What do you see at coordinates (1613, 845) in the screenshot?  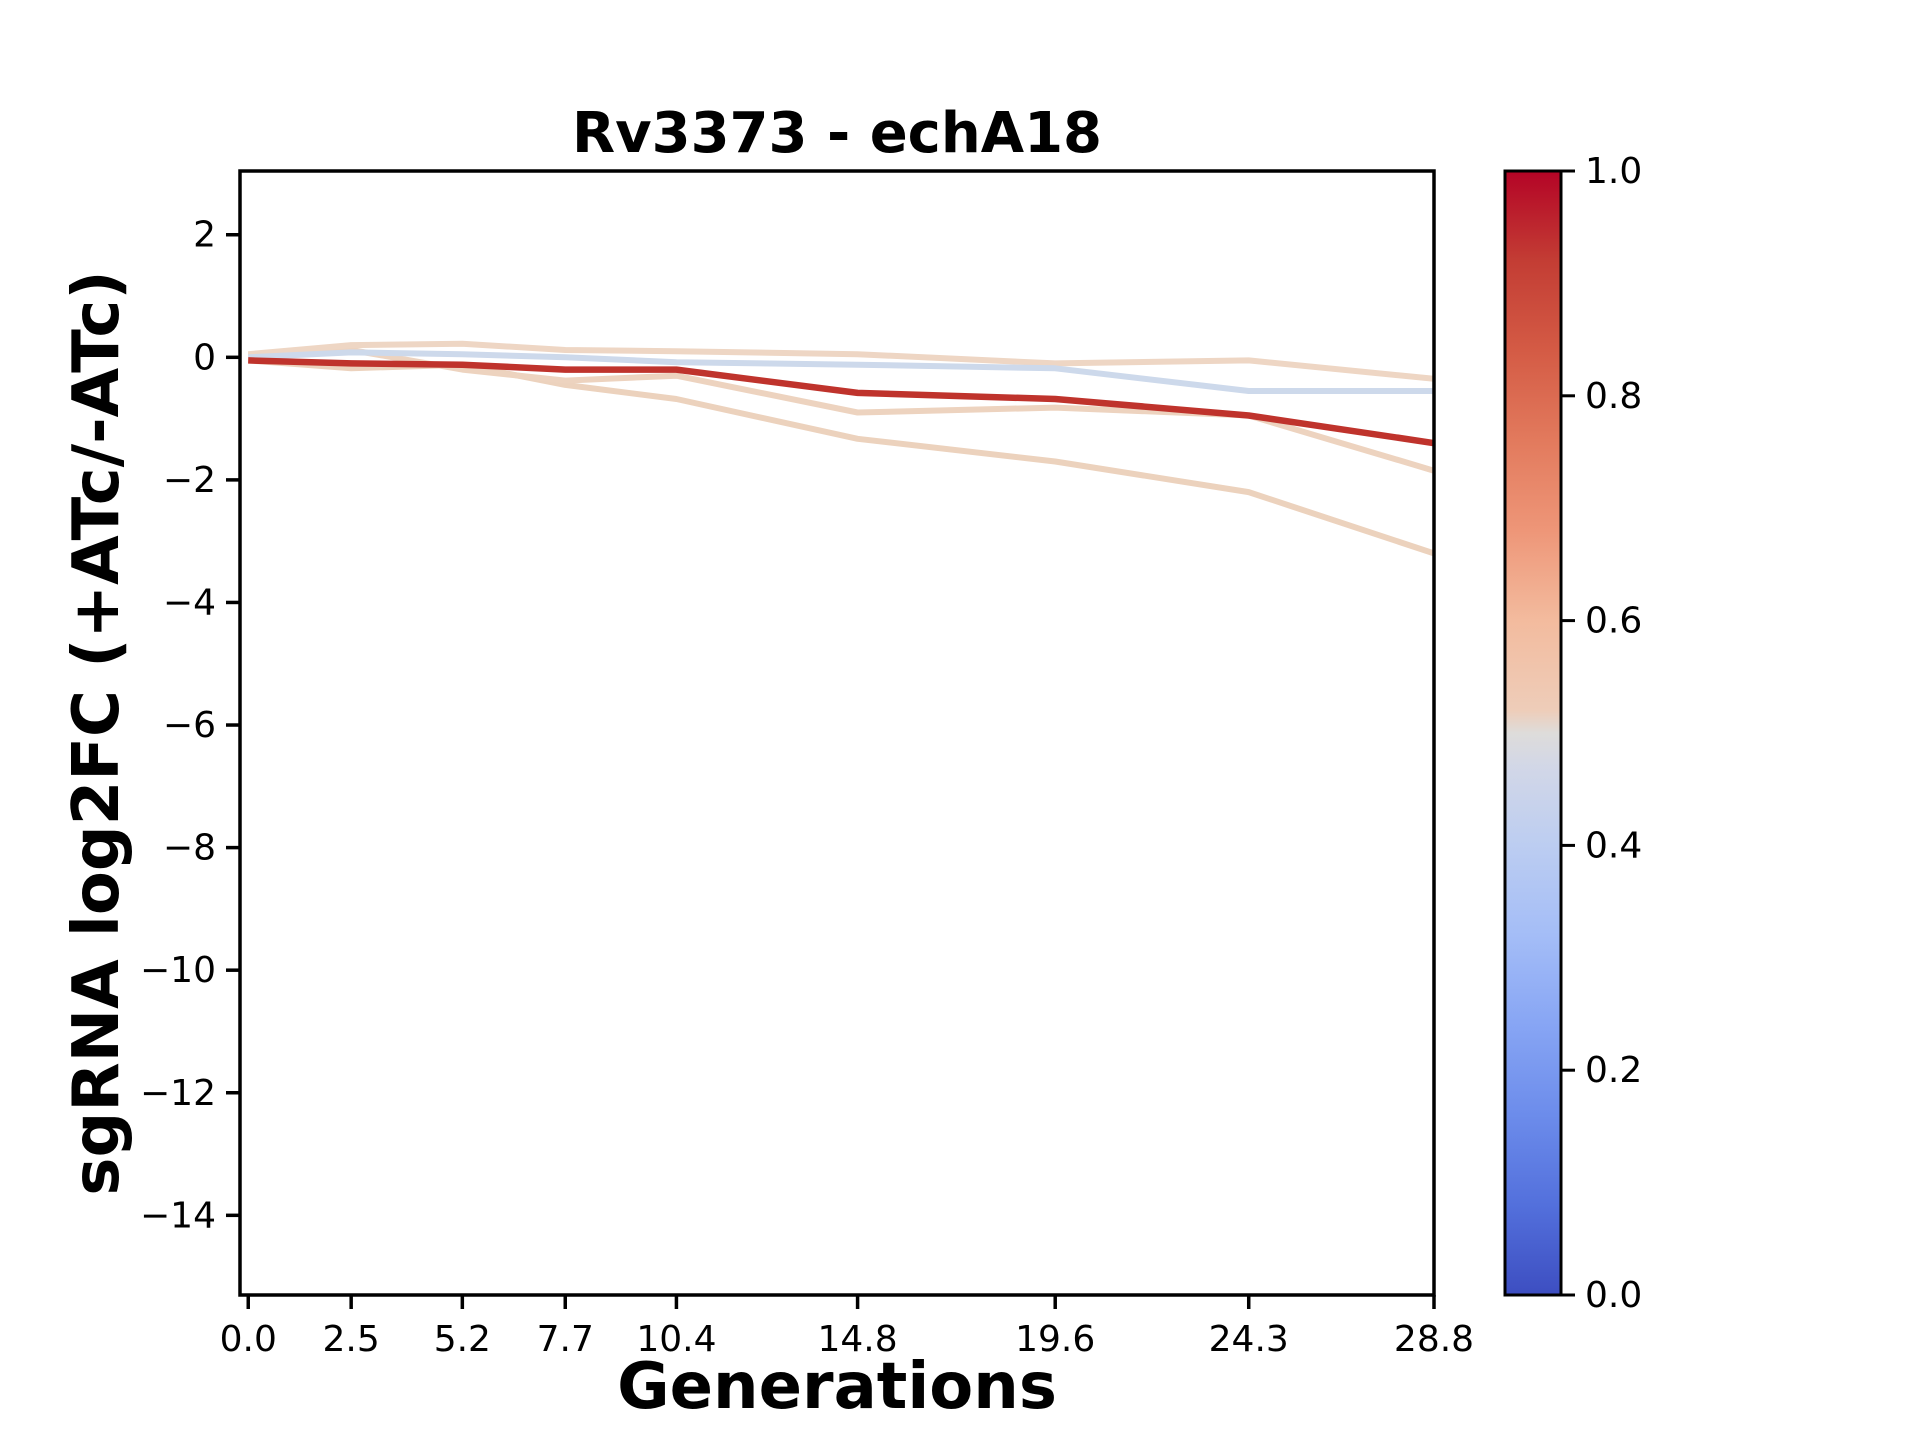 I see `colorbar-tick-label: 0.4` at bounding box center [1613, 845].